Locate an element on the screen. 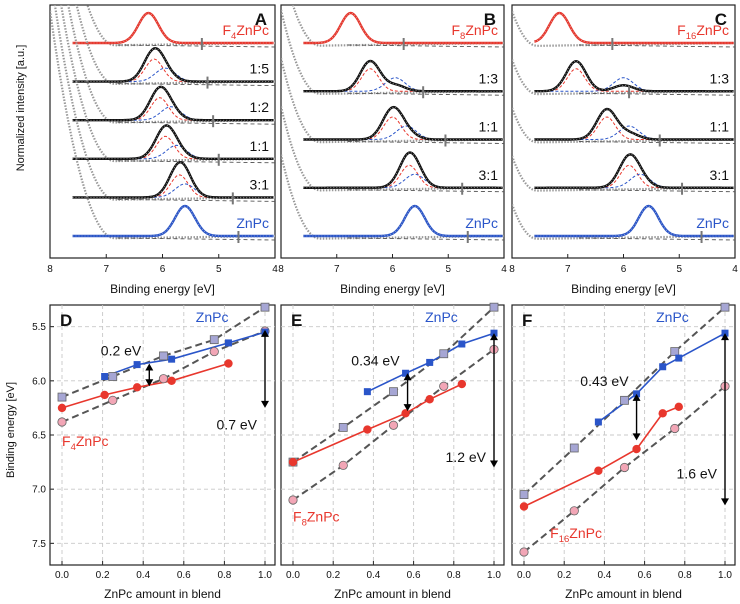 The width and height of the screenshot is (740, 604). x-axis: 0.0 0.2 0.4 0.6 0.8 1.0 is located at coordinates (163, 571).